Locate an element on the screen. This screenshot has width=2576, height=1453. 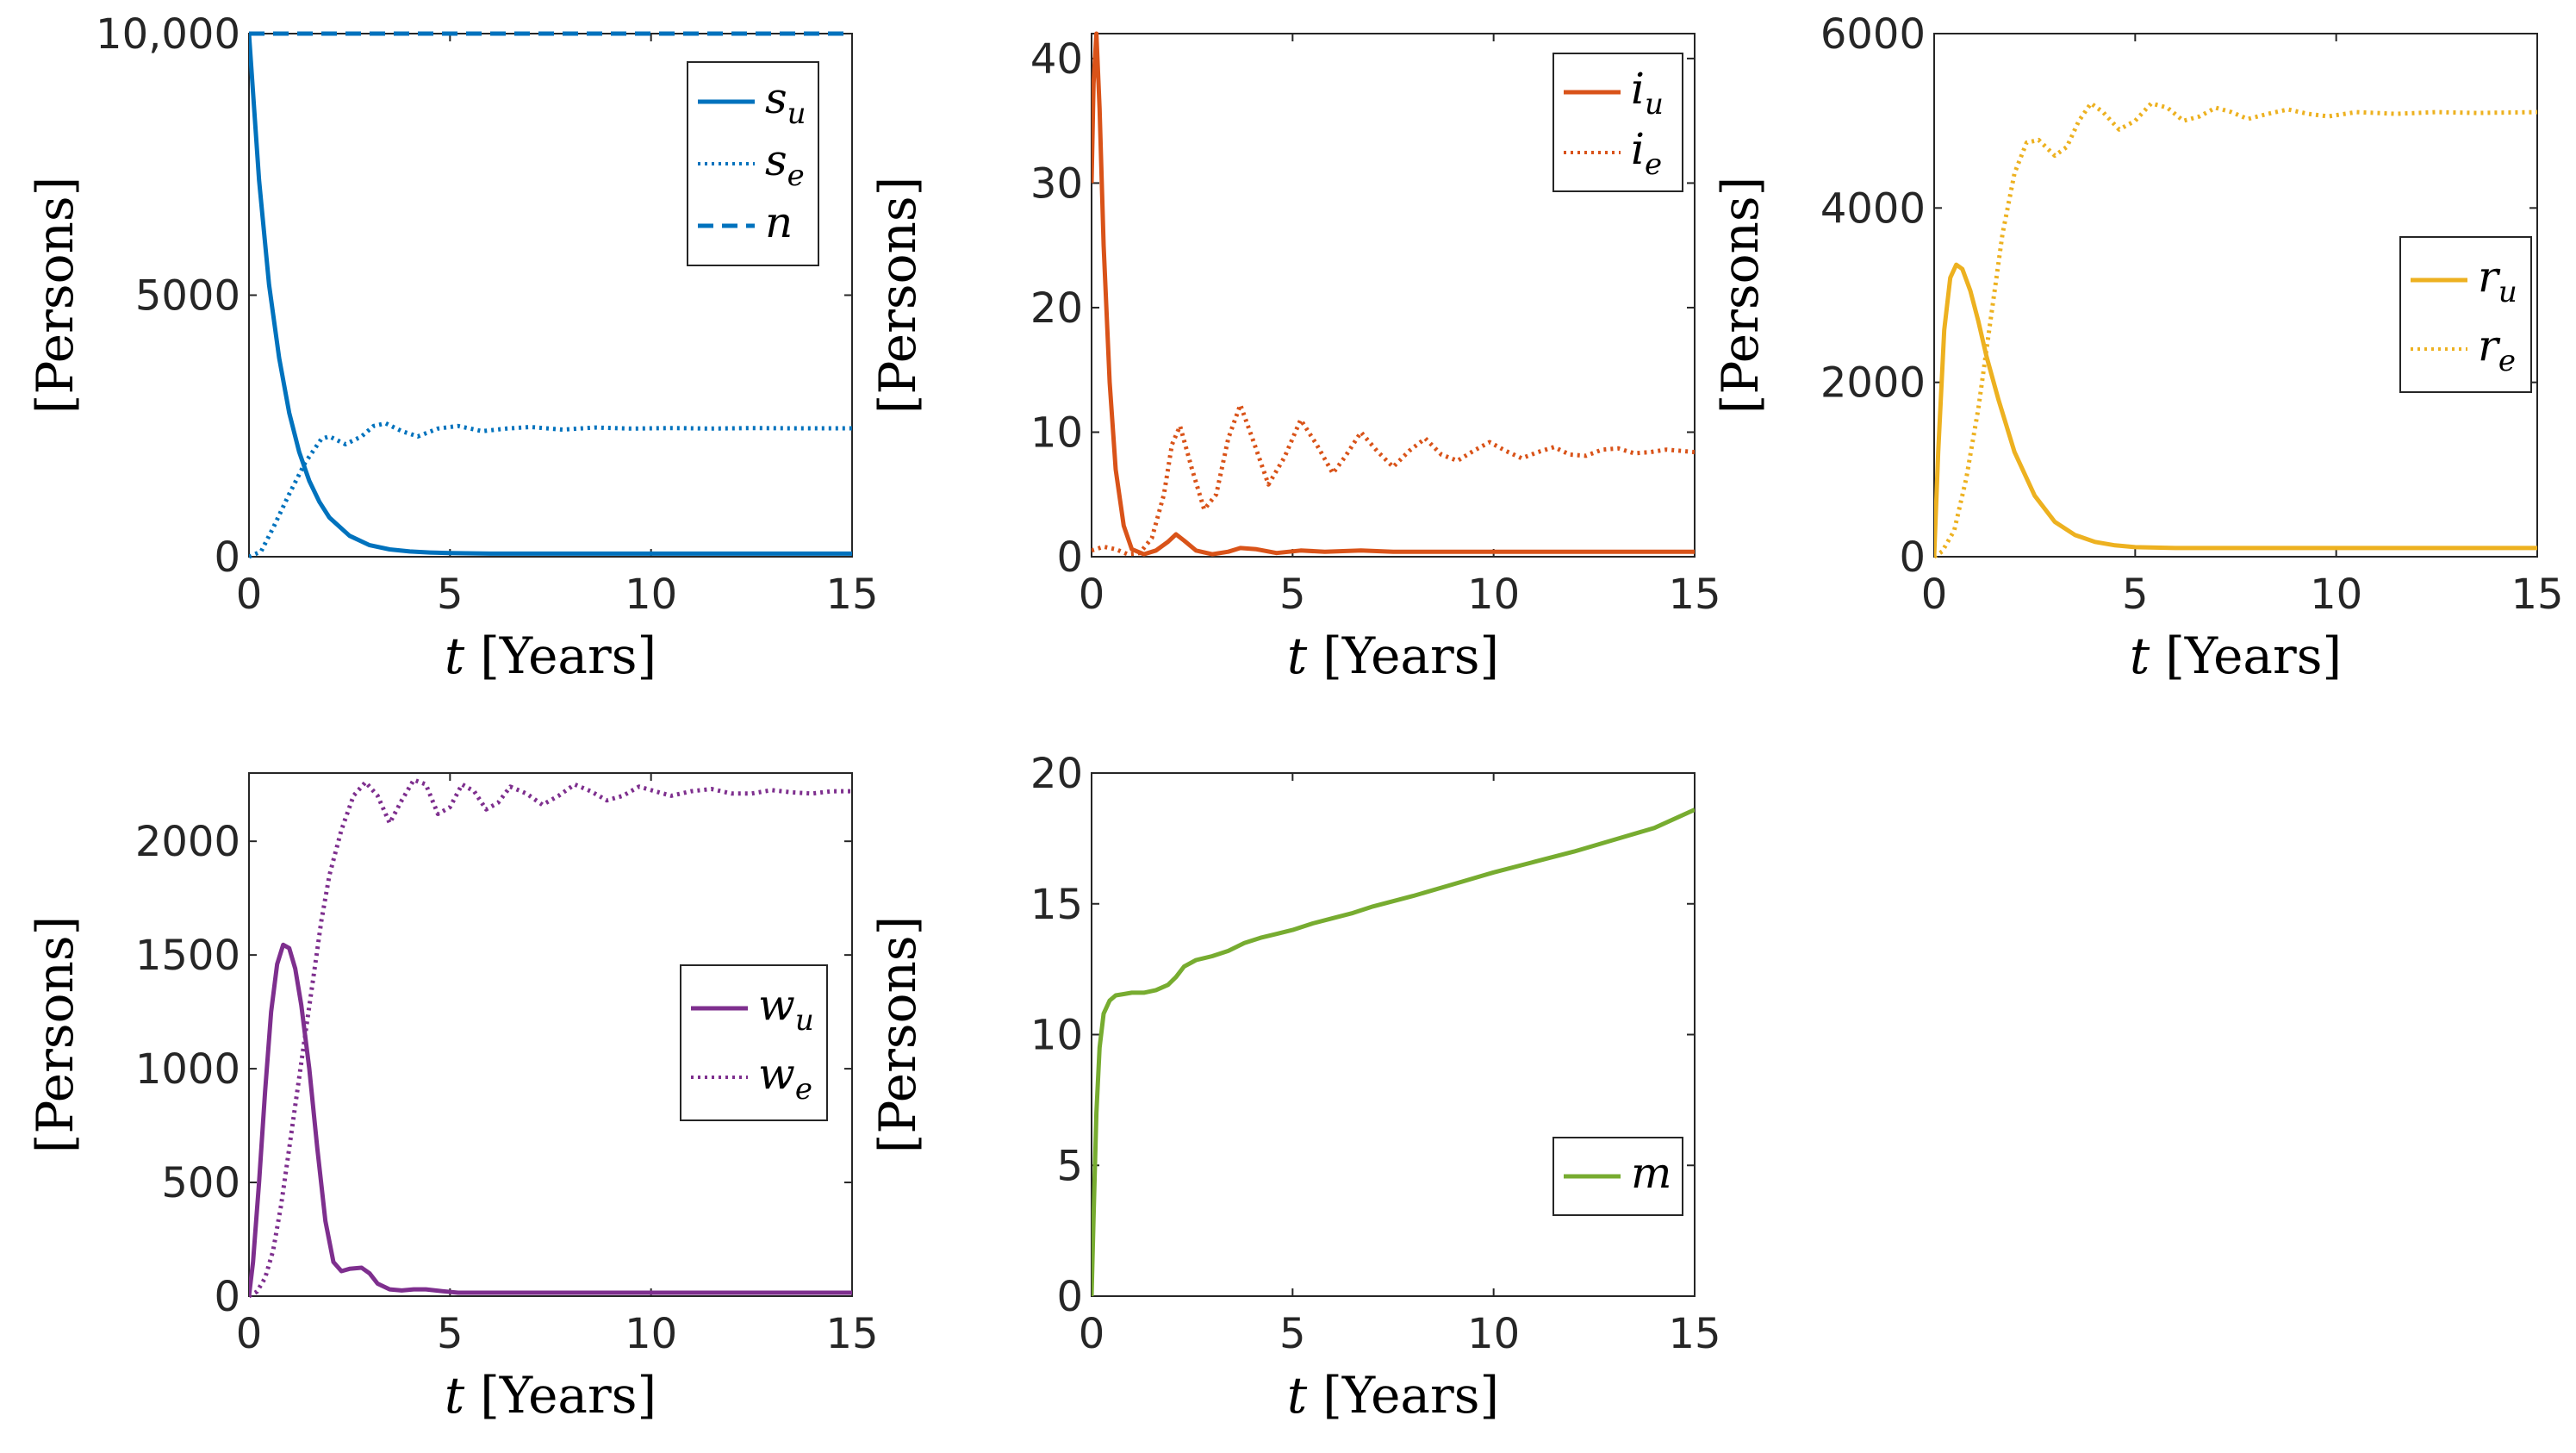
y-tick-label: 10,000 is located at coordinates (168, 34).